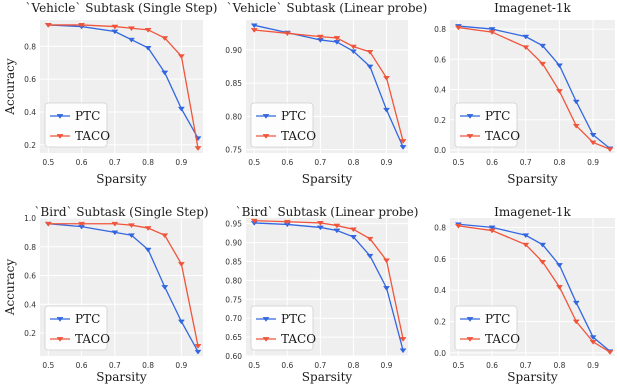  I want to click on y-tick-label: 0.8, so click(440, 227).